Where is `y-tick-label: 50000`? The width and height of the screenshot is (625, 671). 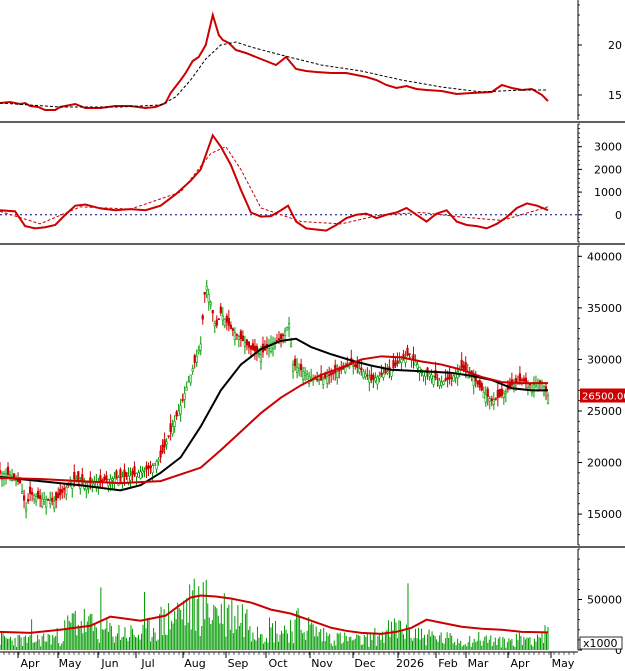
y-tick-label: 50000 is located at coordinates (604, 600).